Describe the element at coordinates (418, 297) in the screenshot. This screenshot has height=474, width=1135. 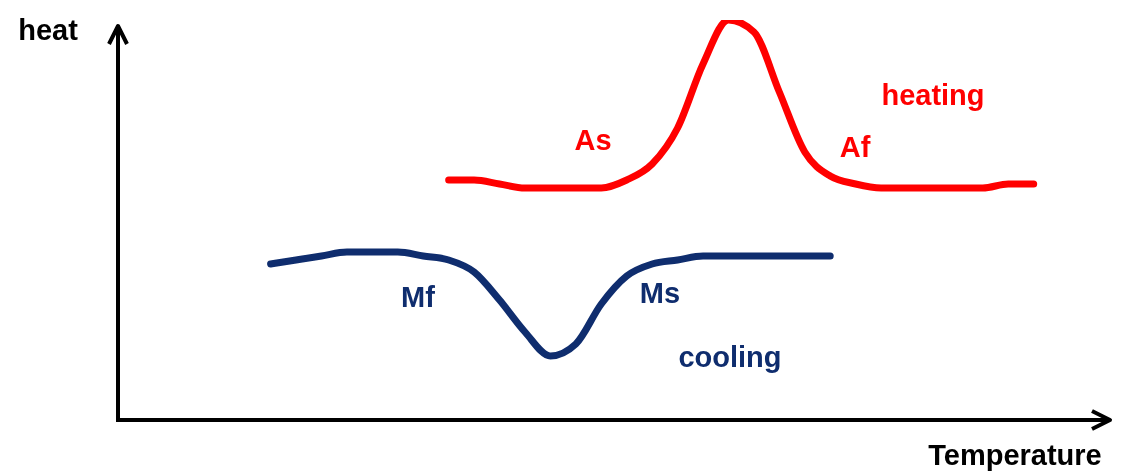
I see `annotation: Mf` at that location.